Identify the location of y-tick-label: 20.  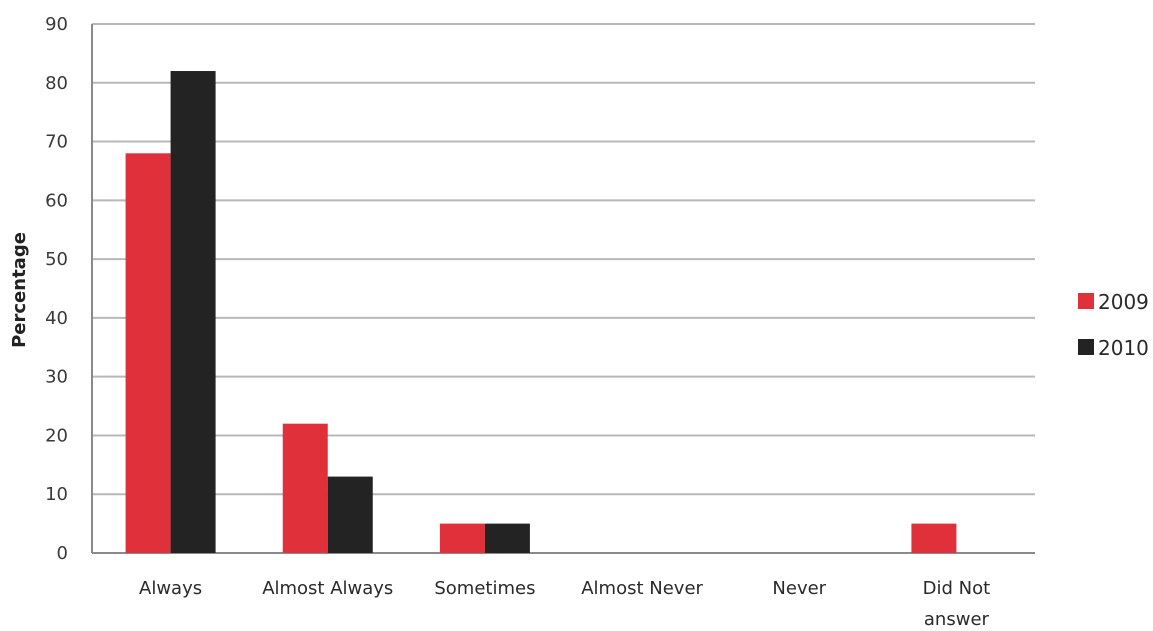
(56, 435).